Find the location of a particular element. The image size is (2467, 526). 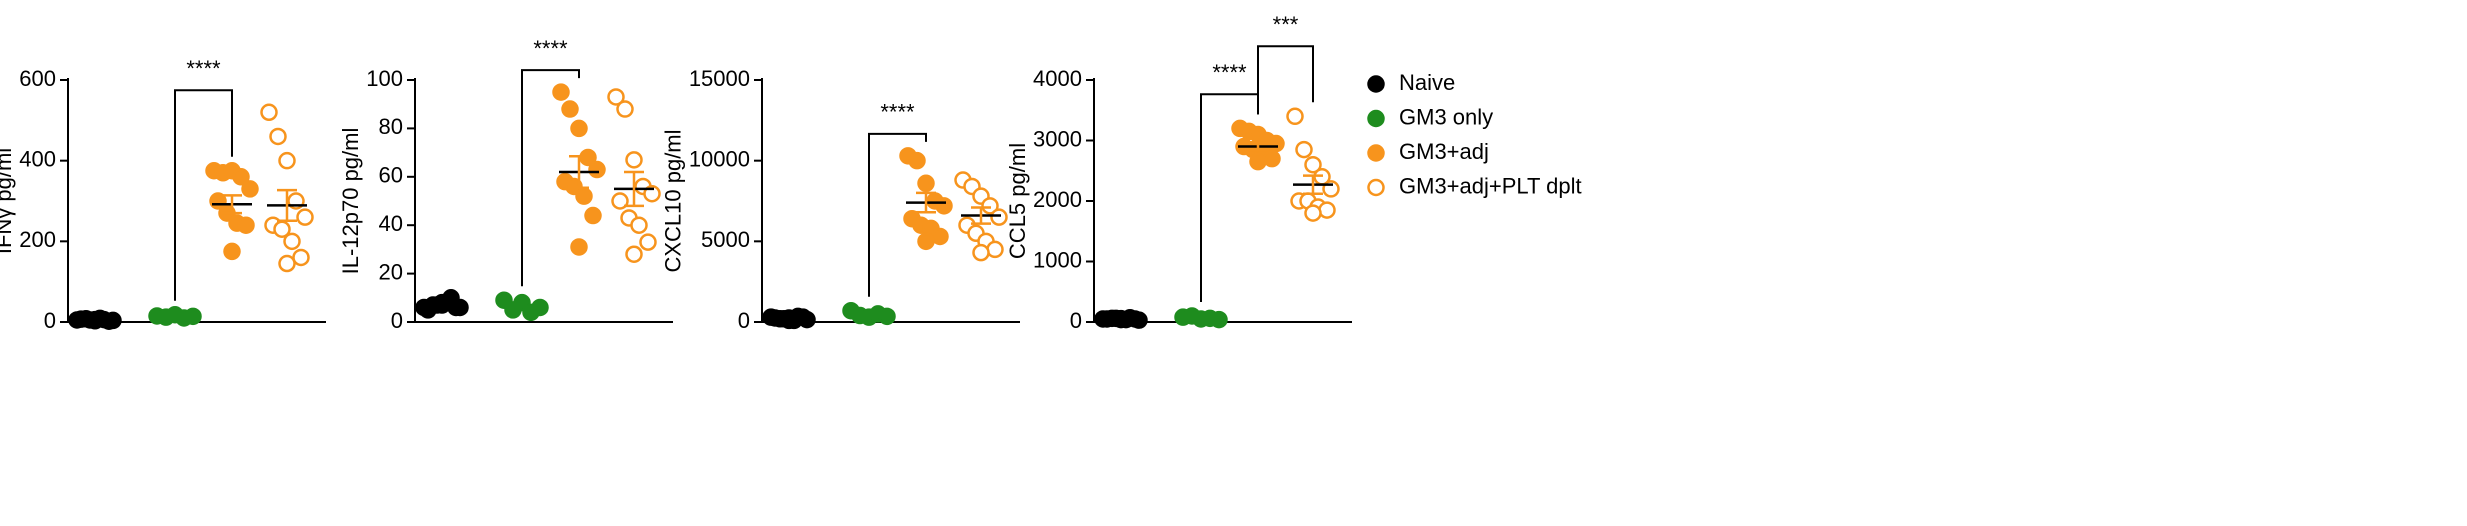

significance-label: *** is located at coordinates (1286, 24).